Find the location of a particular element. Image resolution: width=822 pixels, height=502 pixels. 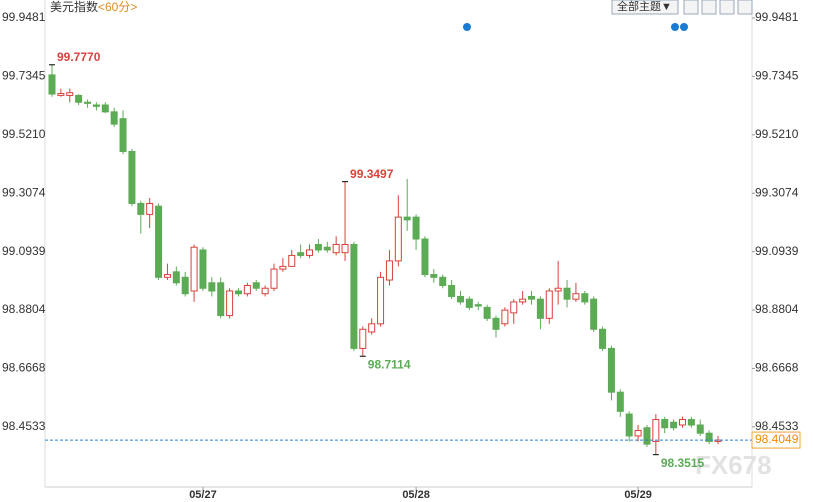

y-tick-label: 98.6668 is located at coordinates (24, 368).